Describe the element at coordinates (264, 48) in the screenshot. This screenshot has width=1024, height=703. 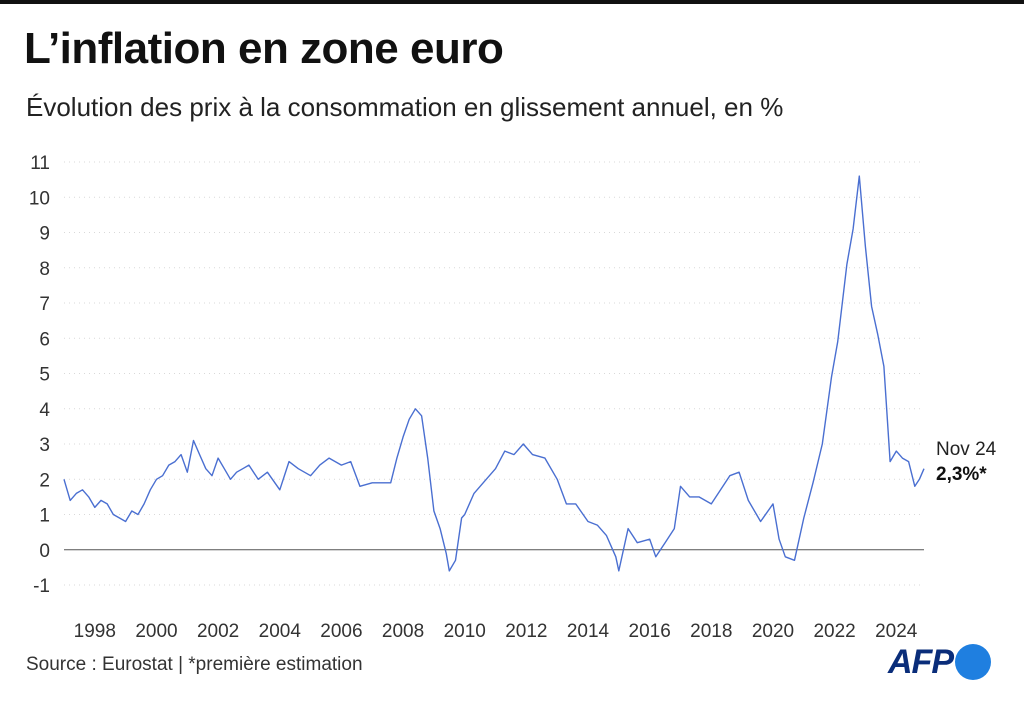
I see `chart-title: L’inflation en zone euro` at that location.